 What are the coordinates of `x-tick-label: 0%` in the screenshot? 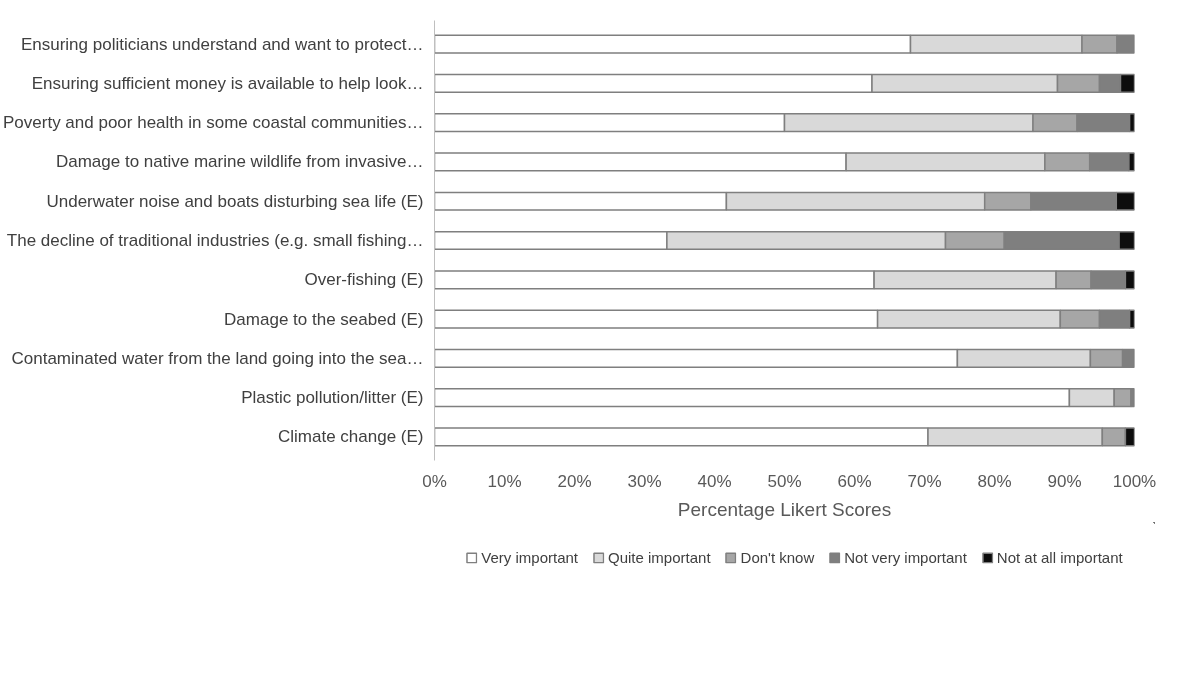 It's located at (434, 481).